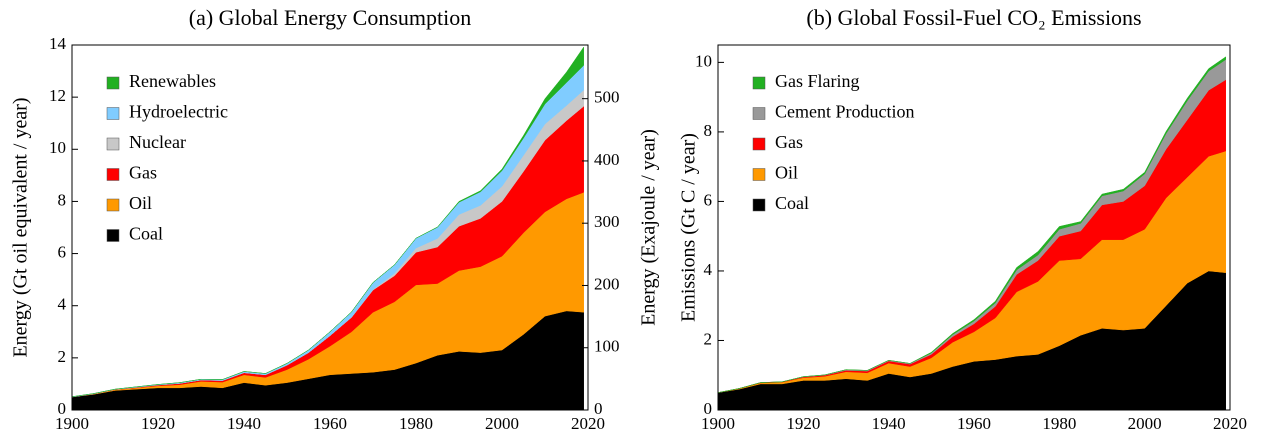 The image size is (1265, 436). What do you see at coordinates (58, 43) in the screenshot?
I see `y-tick-label: 14` at bounding box center [58, 43].